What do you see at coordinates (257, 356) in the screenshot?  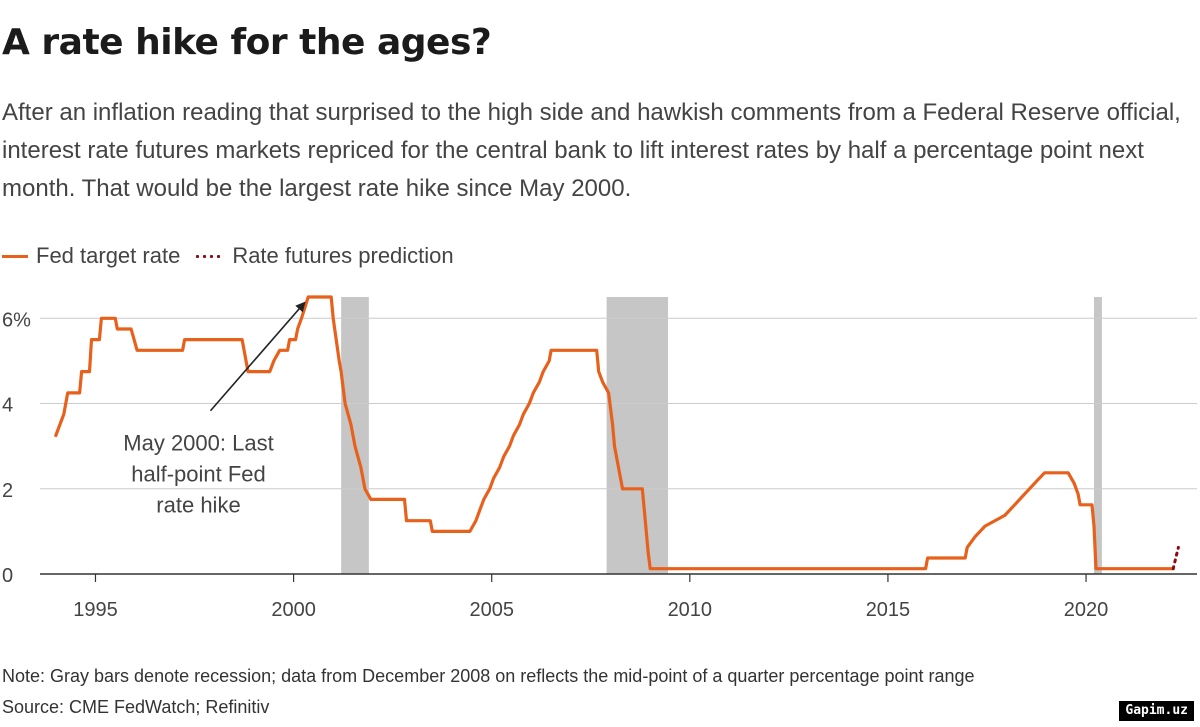 I see `annotation-arrow` at bounding box center [257, 356].